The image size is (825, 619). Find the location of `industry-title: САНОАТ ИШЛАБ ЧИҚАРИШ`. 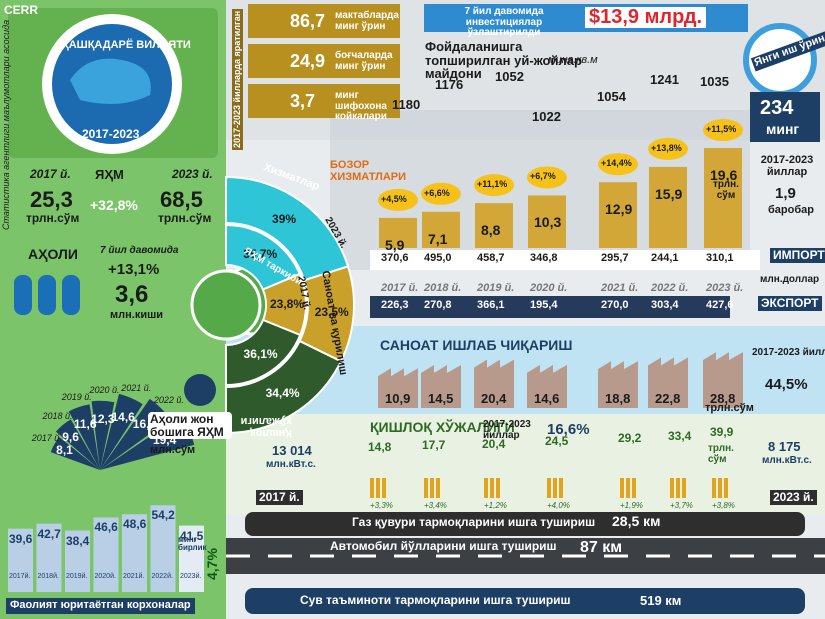

industry-title: САНОАТ ИШЛАБ ЧИҚАРИШ is located at coordinates (476, 345).